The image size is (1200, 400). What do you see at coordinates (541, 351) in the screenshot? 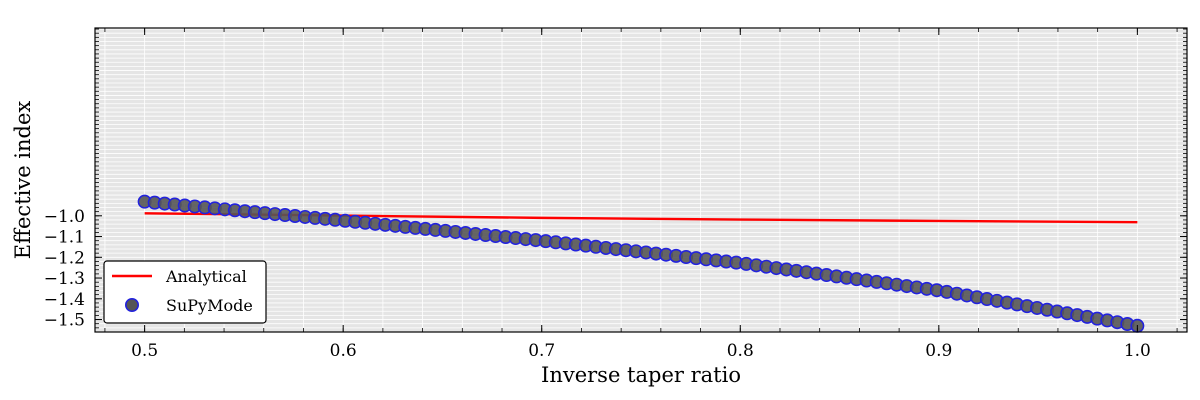
I see `x-tick-label: 0.7` at bounding box center [541, 351].